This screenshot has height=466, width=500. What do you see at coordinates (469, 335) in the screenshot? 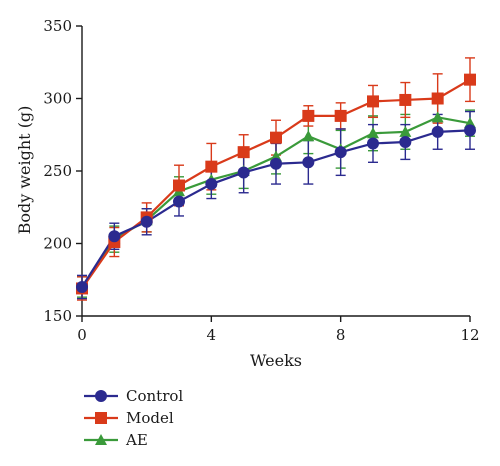
I see `x-tick-label: 12` at bounding box center [469, 335].